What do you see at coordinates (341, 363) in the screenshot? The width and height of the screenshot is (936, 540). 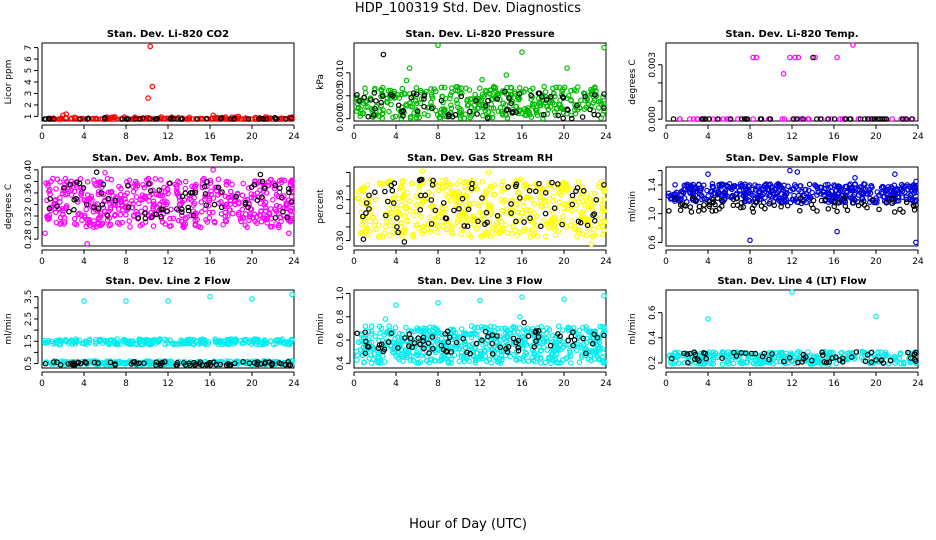 I see `y-tick-label: 0.4` at bounding box center [341, 363].